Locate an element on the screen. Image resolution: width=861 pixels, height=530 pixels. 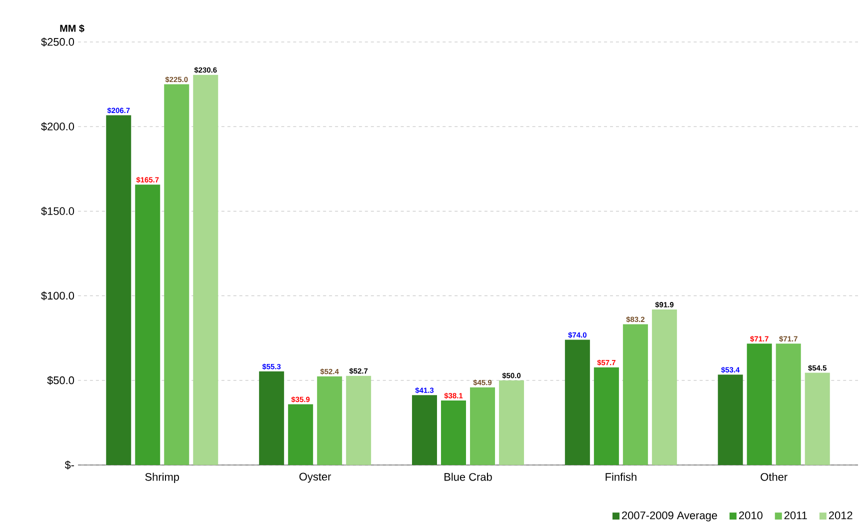
y-tick-label: $200.0 is located at coordinates (57, 127).